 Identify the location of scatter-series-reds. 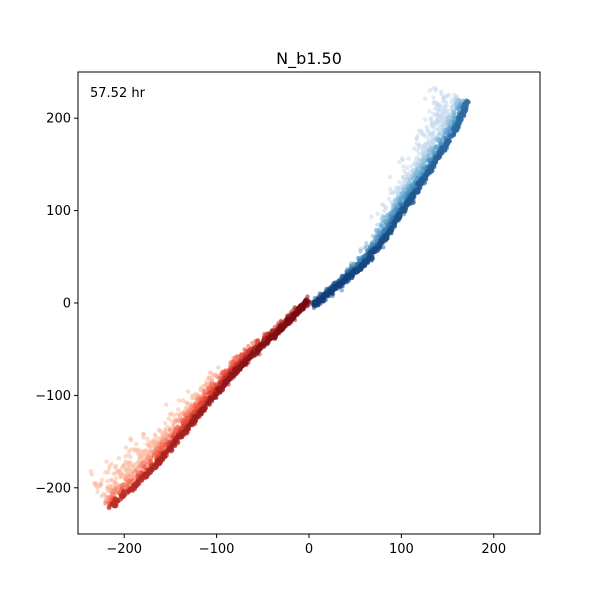
(200, 402).